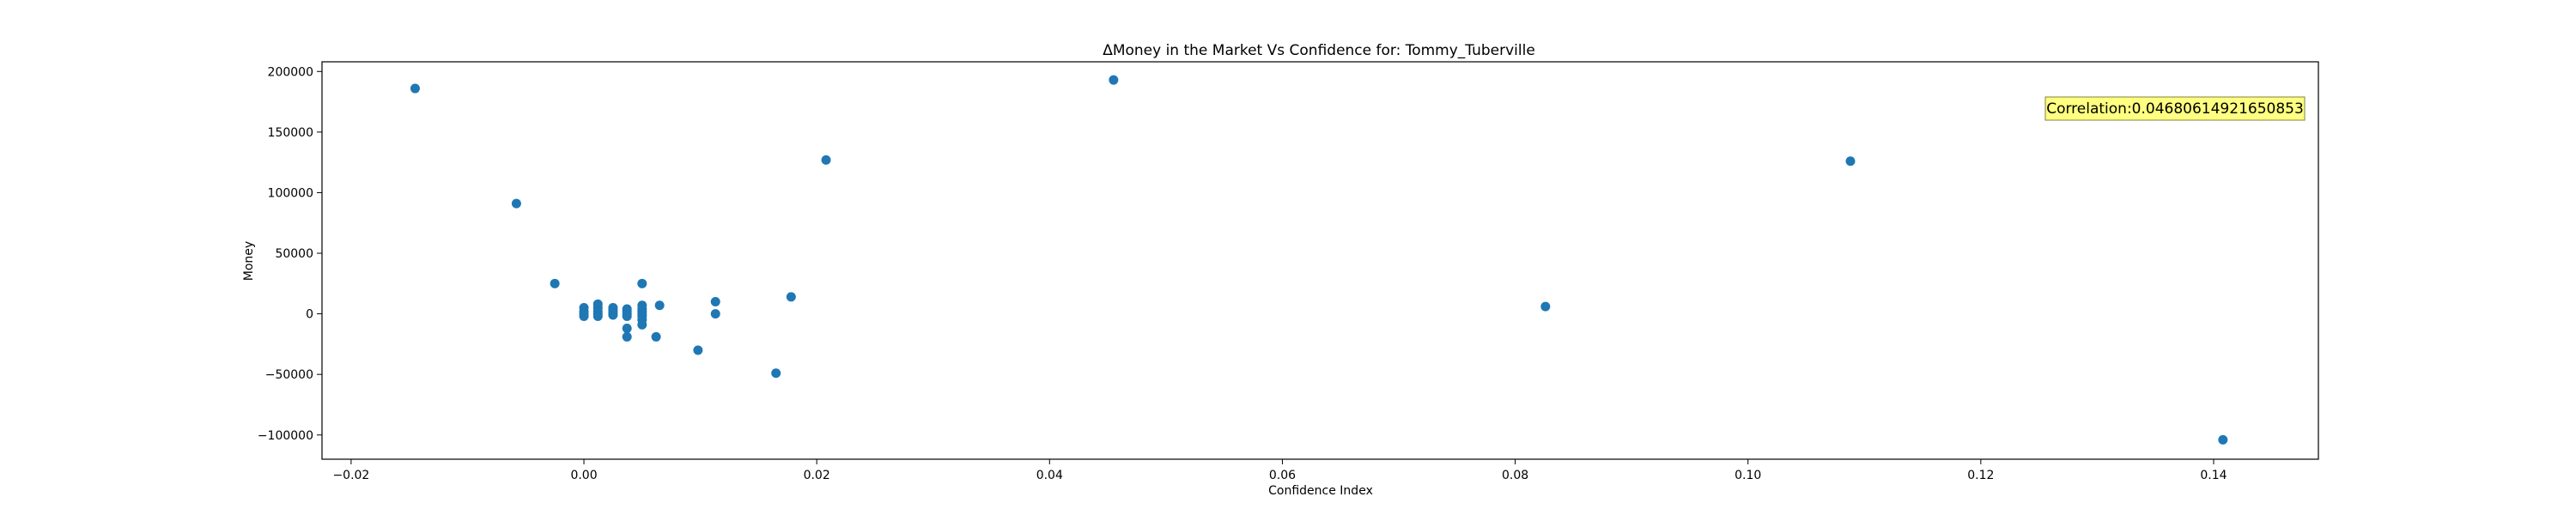  Describe the element at coordinates (249, 261) in the screenshot. I see `y-axis-label: Money` at that location.